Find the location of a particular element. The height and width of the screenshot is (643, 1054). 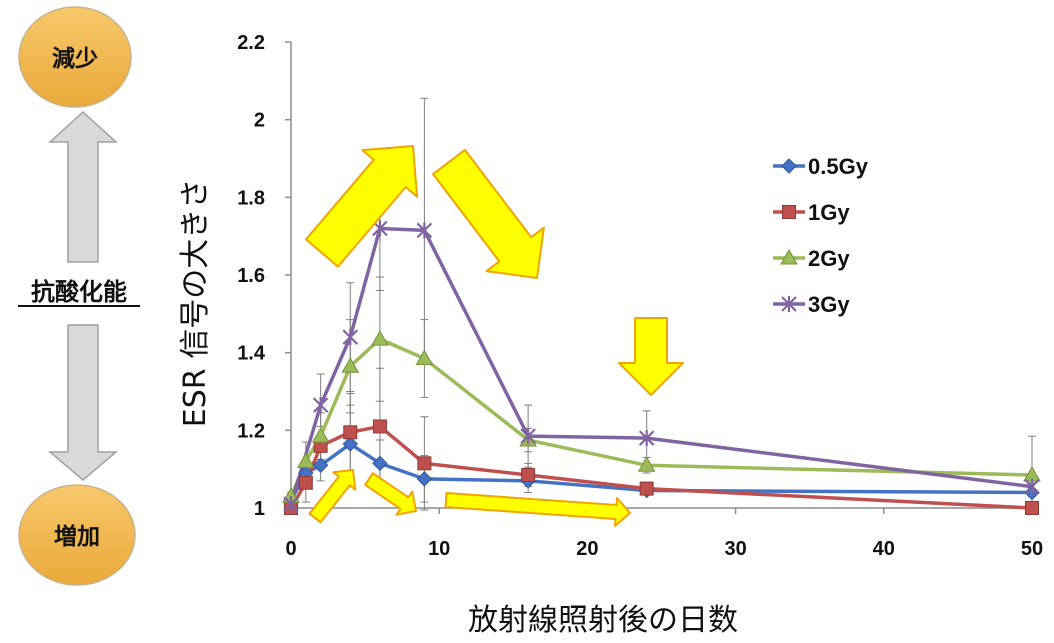

y-tick-label: 1.2 is located at coordinates (251, 431).